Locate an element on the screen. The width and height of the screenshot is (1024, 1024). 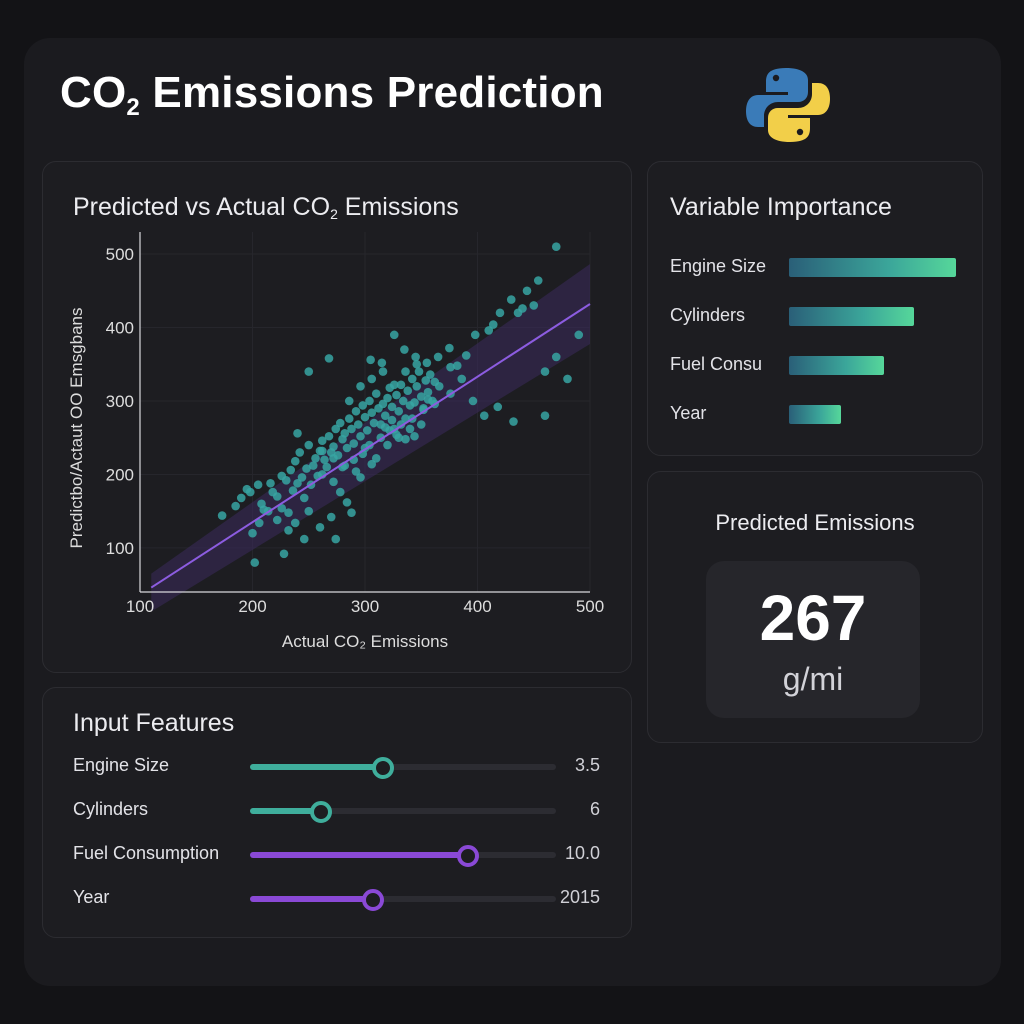
python-logo-icon is located at coordinates (788, 105).